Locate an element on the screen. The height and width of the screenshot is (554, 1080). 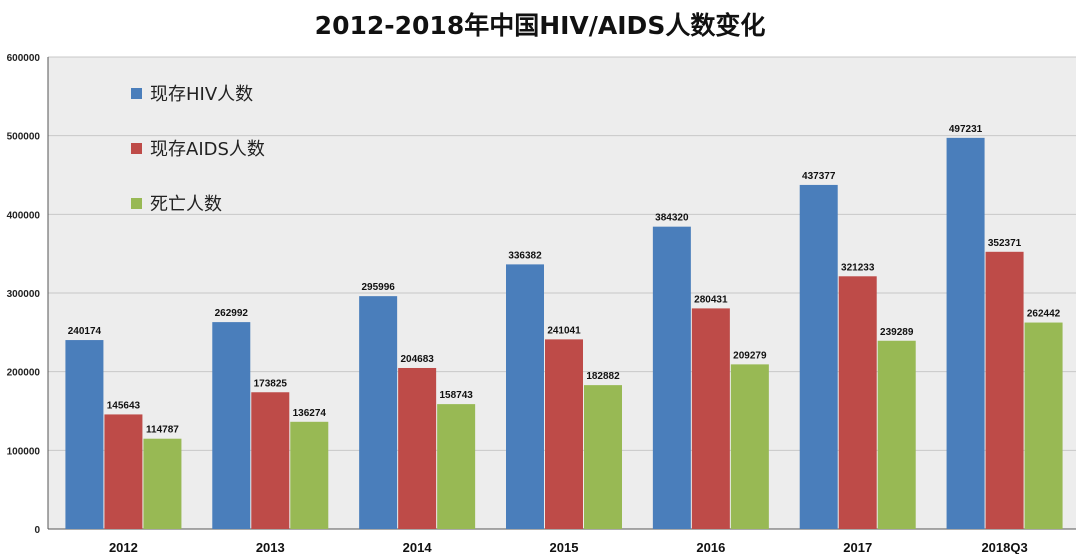
data-label: 182882 is located at coordinates (603, 376).